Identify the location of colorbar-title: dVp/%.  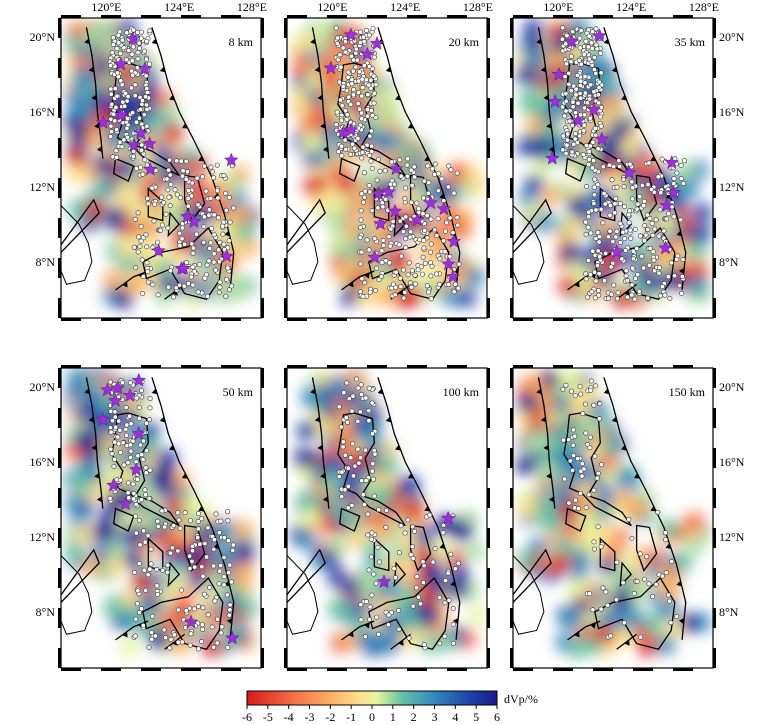
(521, 699).